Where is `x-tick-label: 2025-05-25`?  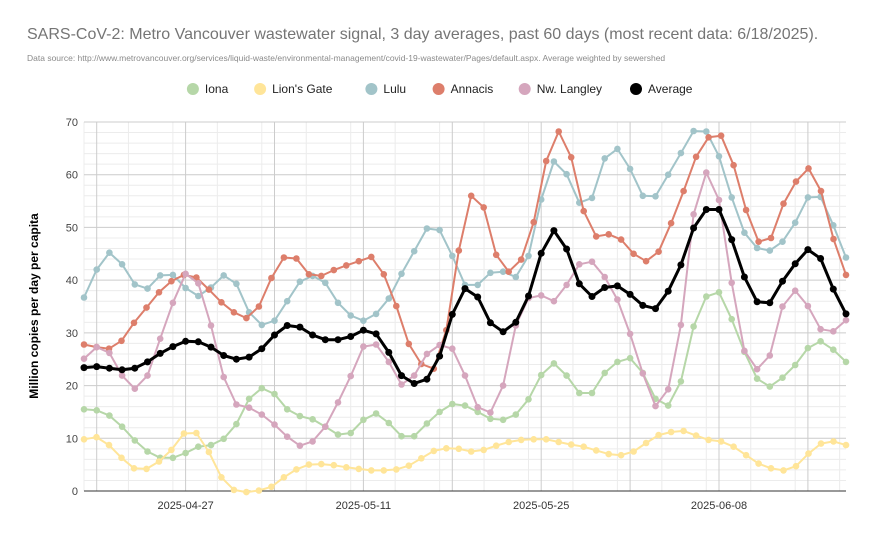
x-tick-label: 2025-05-25 is located at coordinates (541, 506).